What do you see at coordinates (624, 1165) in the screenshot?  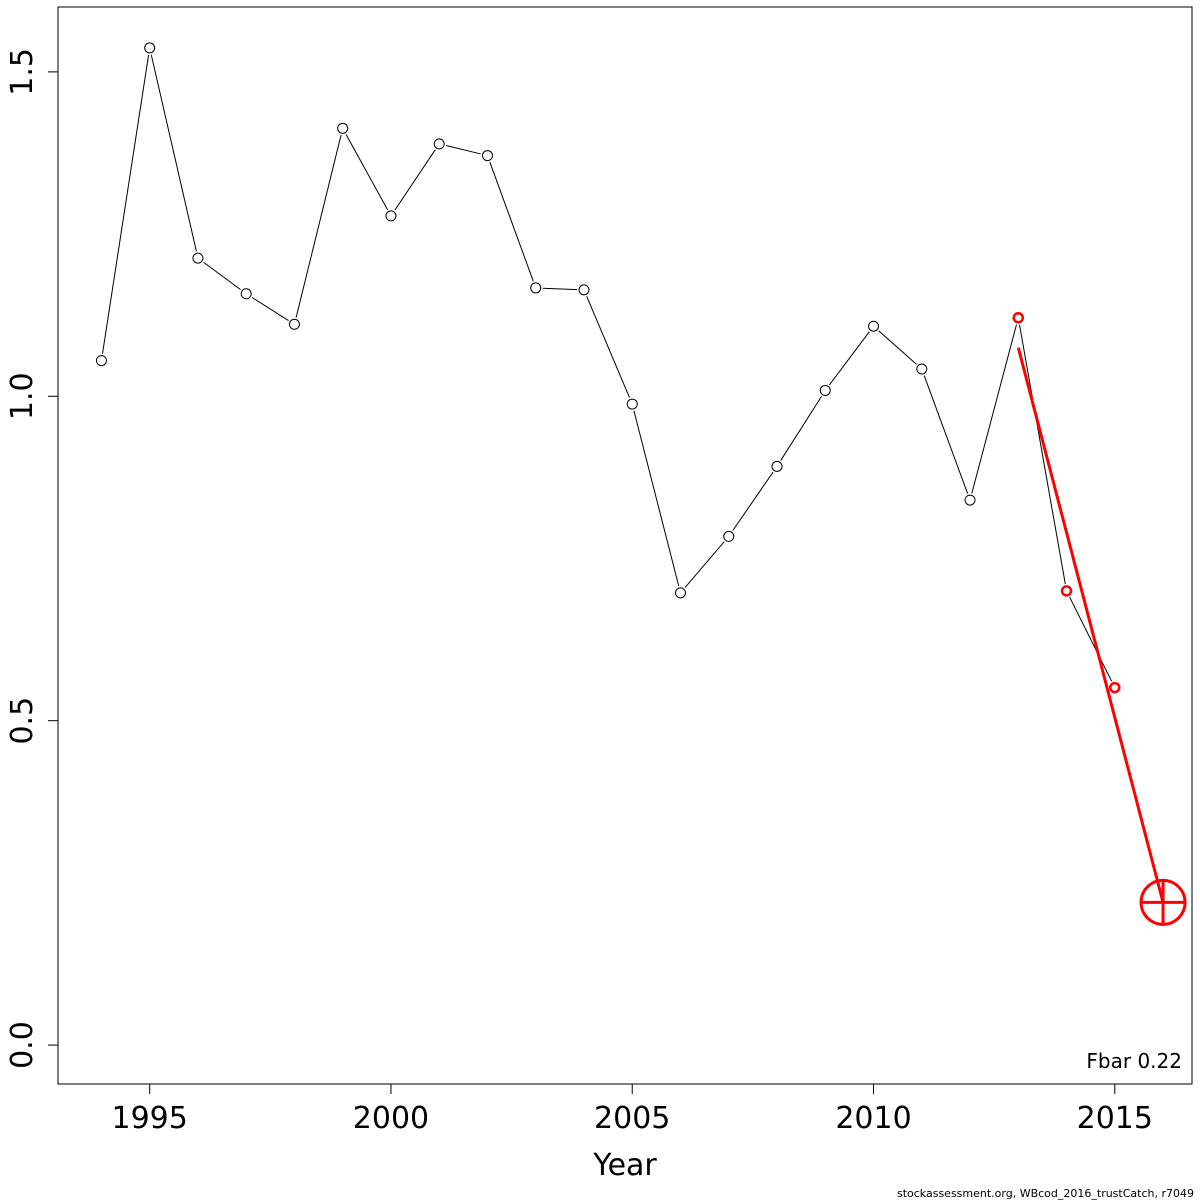 I see `x-axis-title: Year` at bounding box center [624, 1165].